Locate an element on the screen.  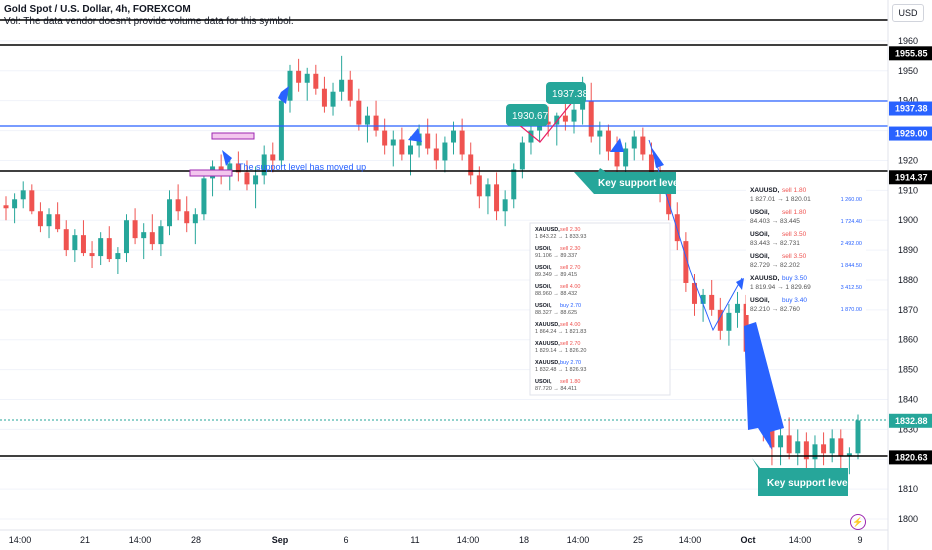
time-tick-label: 18 is located at coordinates (524, 540).